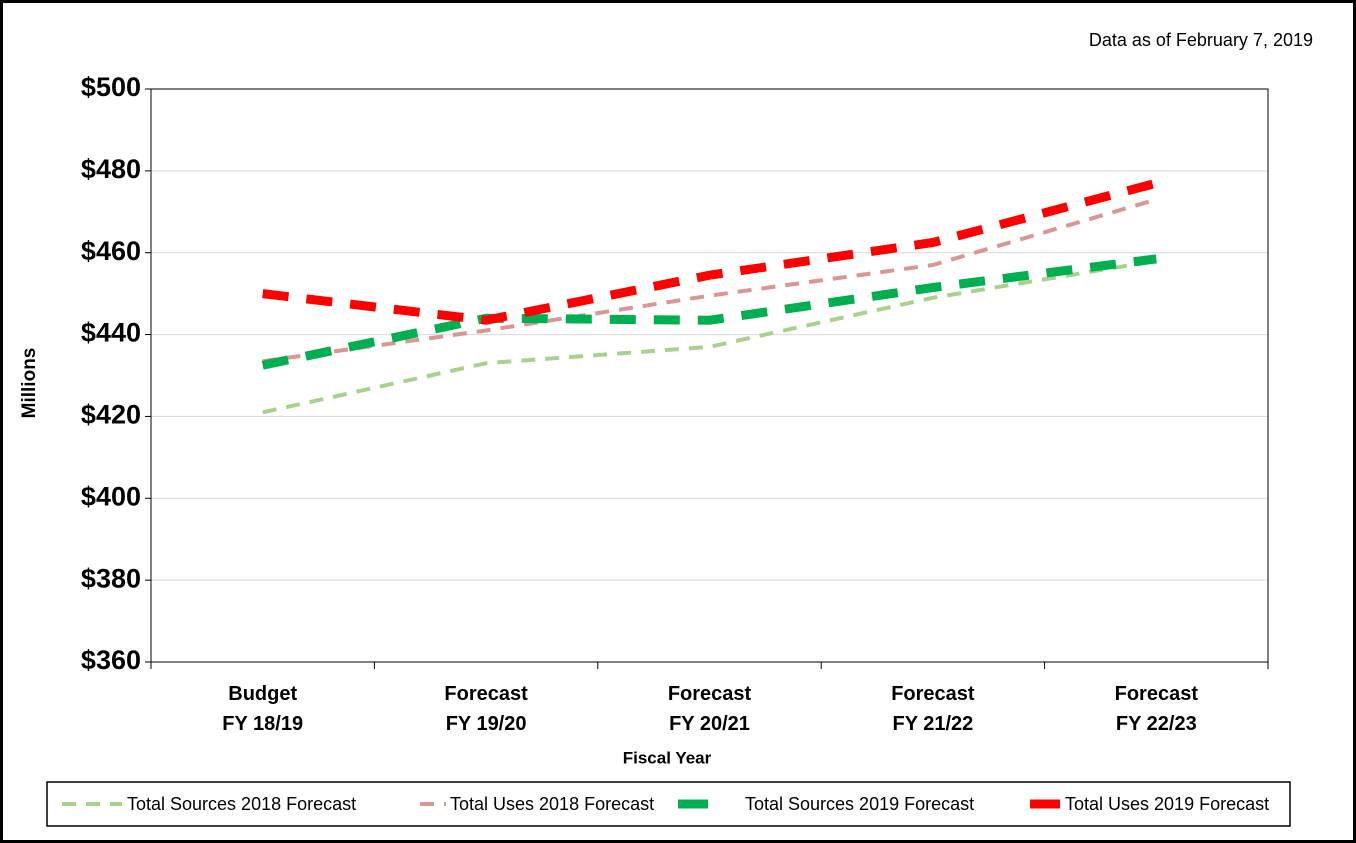 The width and height of the screenshot is (1356, 843). I want to click on x-tick-label-line: FY 19/20, so click(486, 724).